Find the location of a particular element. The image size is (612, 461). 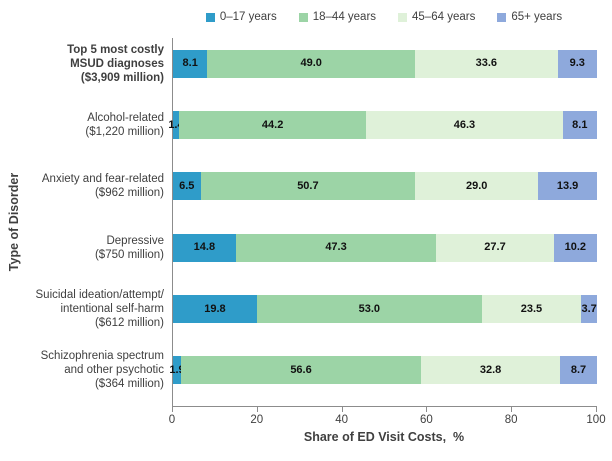

data-label: 46.3 is located at coordinates (464, 124).